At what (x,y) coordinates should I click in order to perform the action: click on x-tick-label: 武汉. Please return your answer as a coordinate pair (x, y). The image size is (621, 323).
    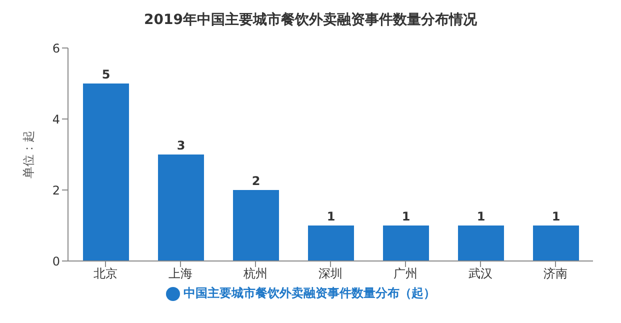
    Looking at the image, I should click on (480, 273).